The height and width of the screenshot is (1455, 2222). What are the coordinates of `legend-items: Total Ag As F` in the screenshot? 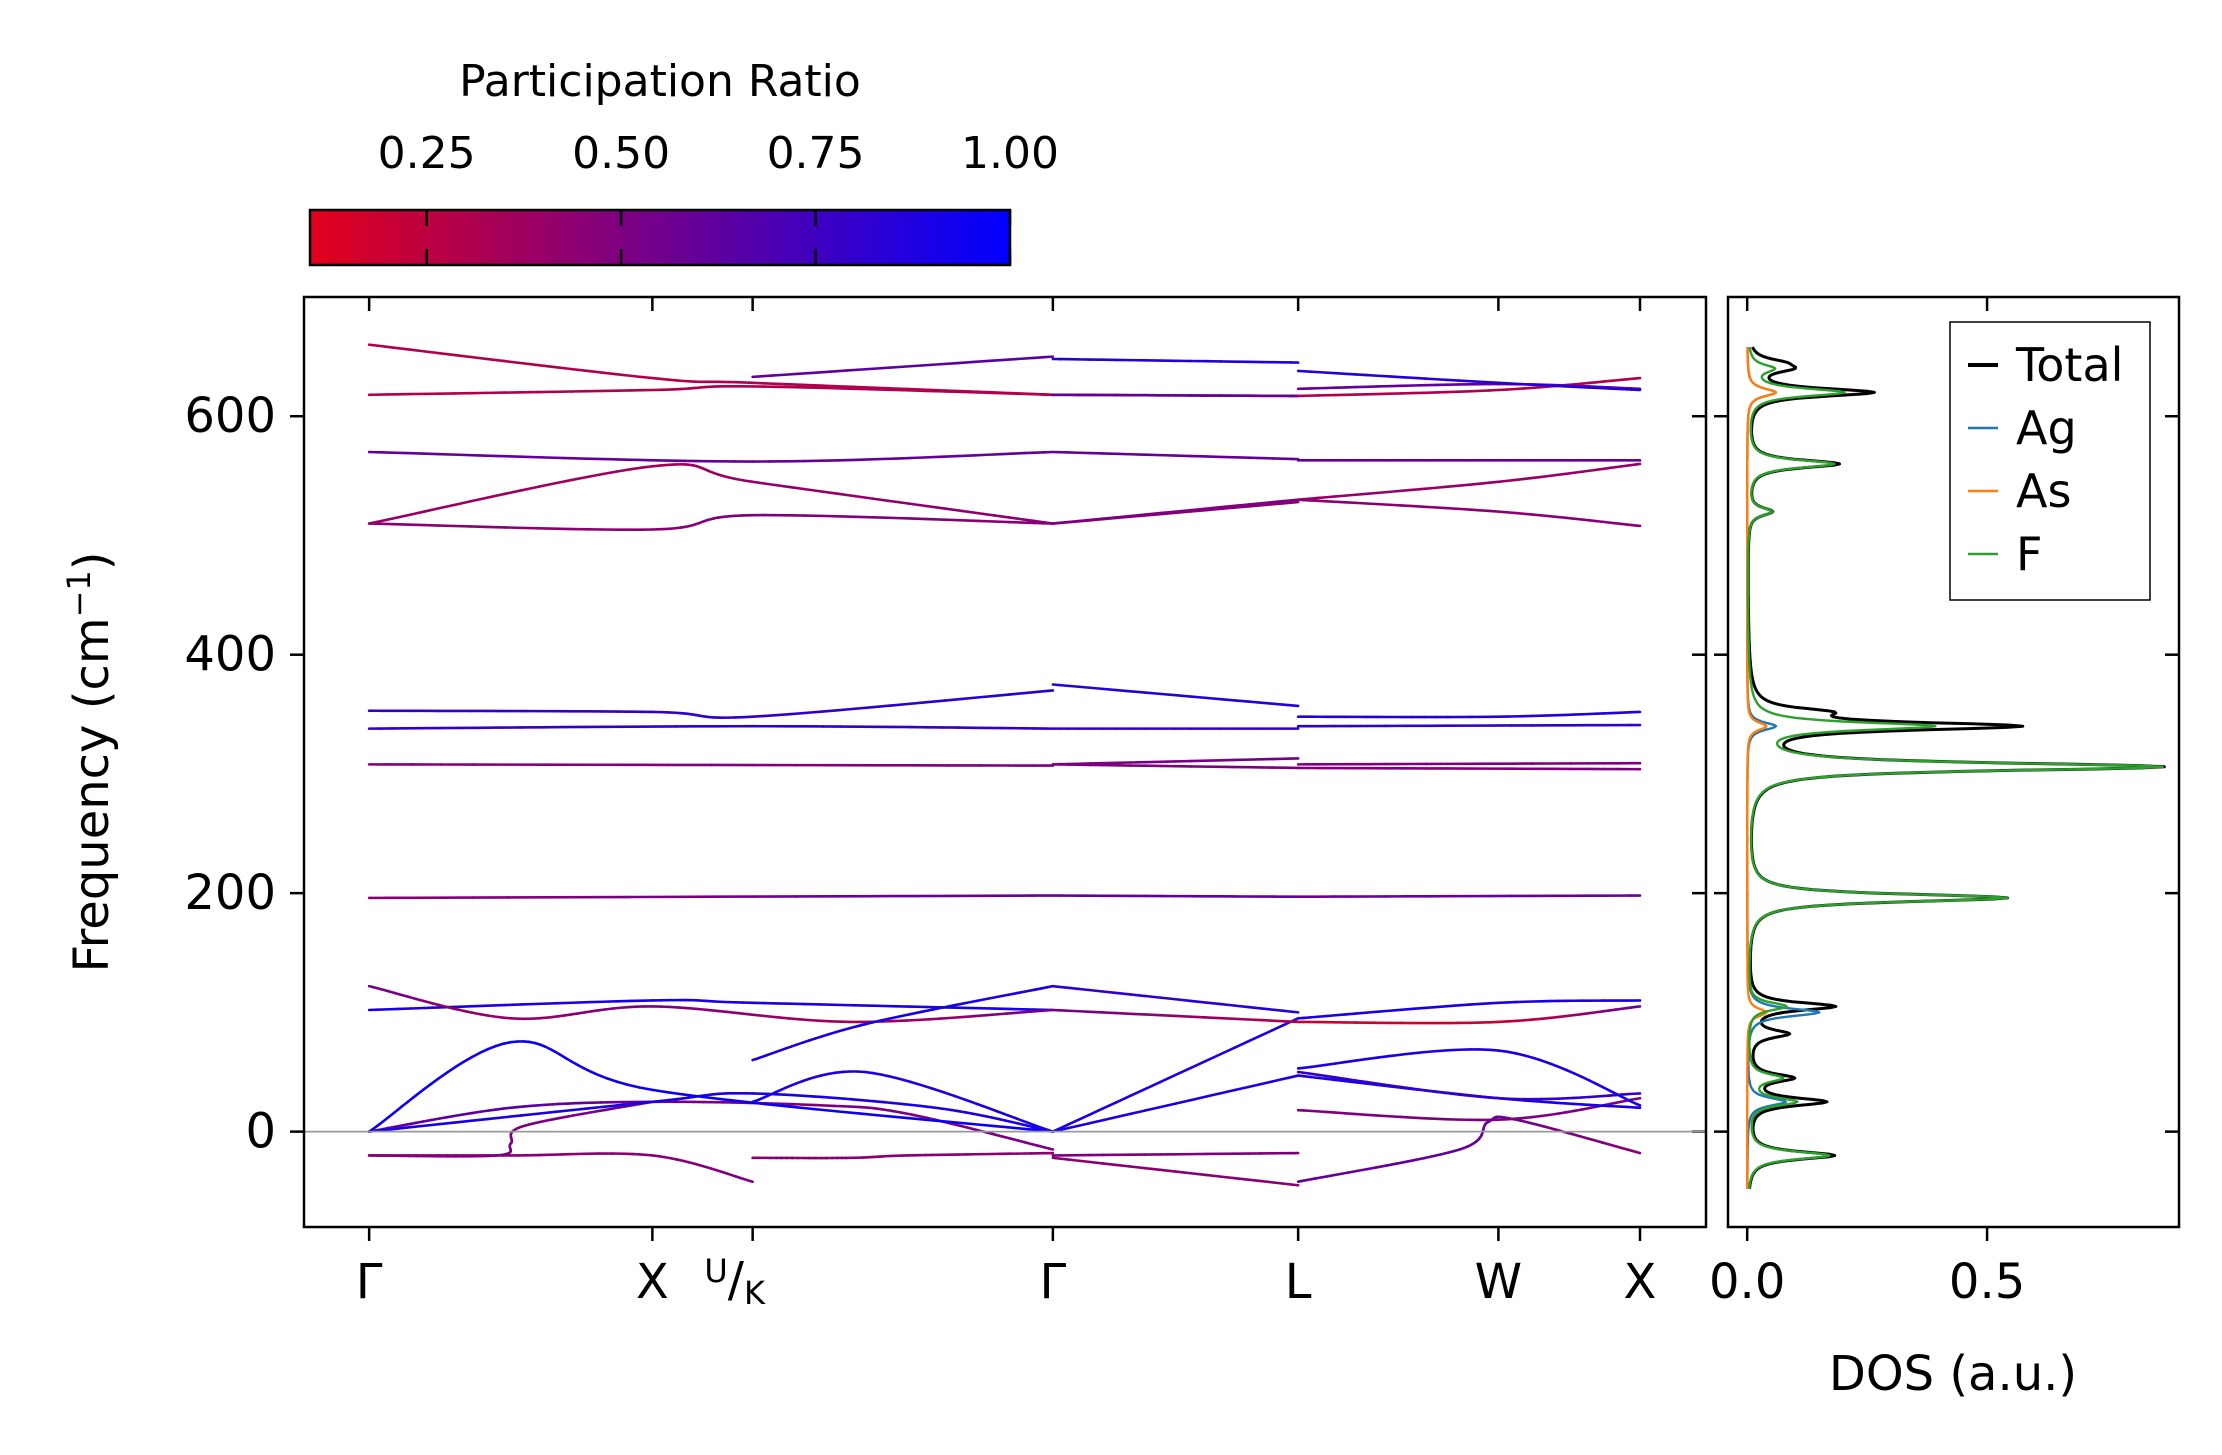 It's located at (2045, 459).